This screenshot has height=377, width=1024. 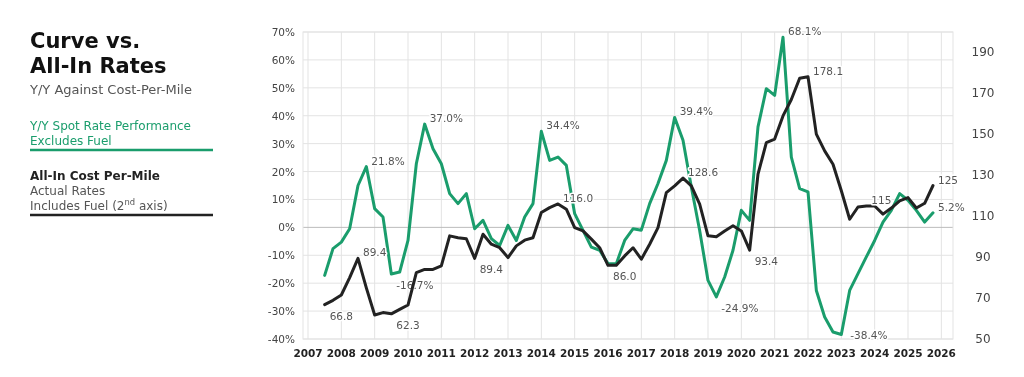 I want to click on y2-tick-label: 150, so click(x=983, y=134).